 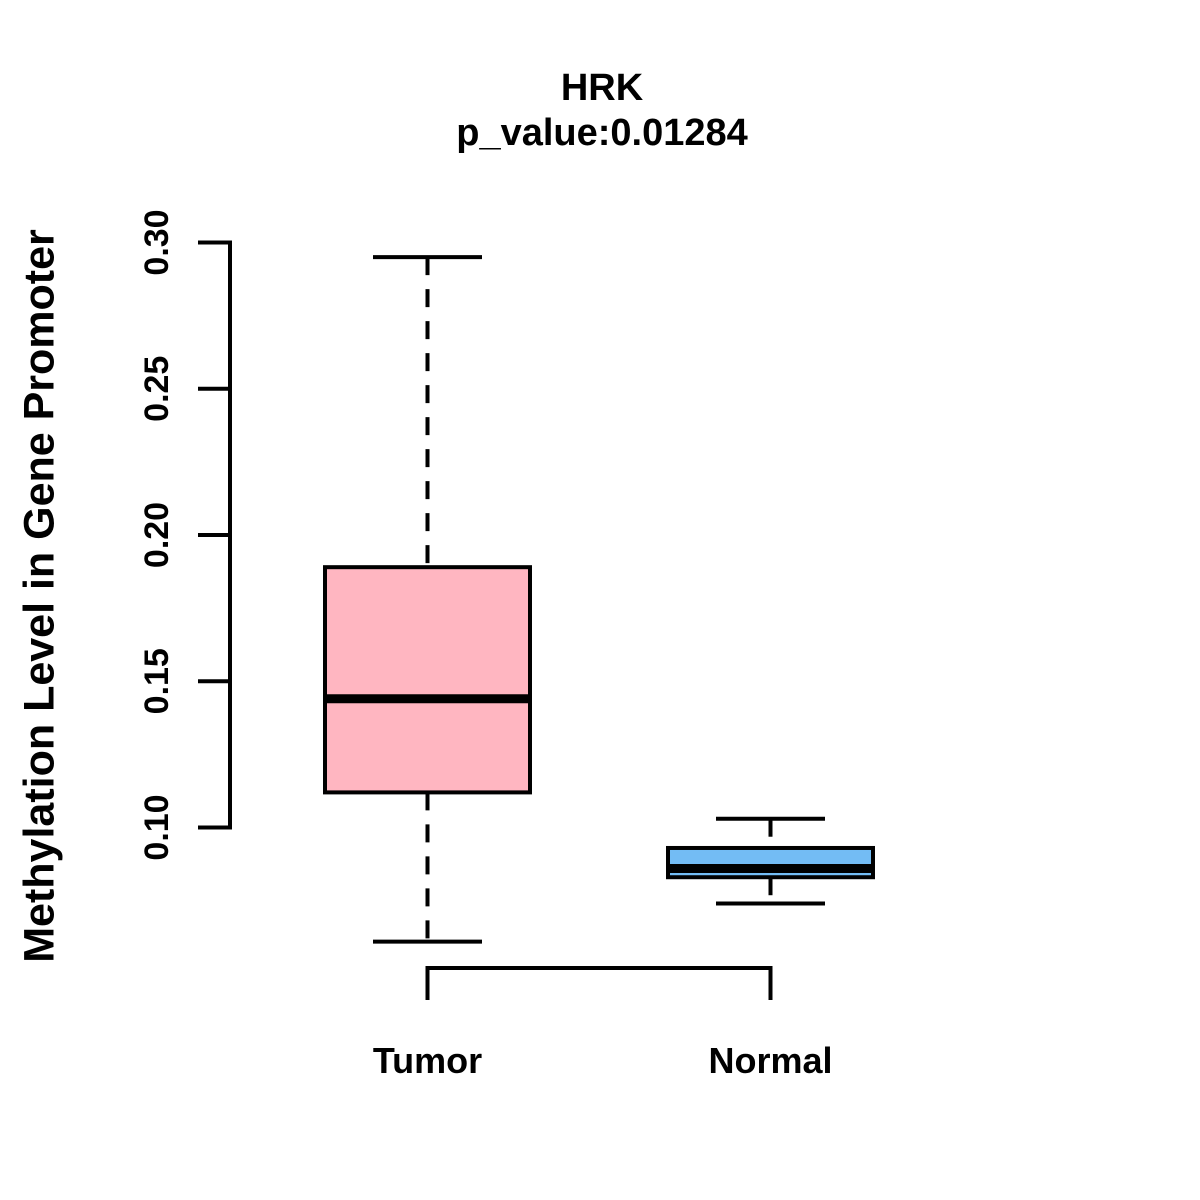 I want to click on x-label-tumor: Tumor, so click(x=427, y=1060).